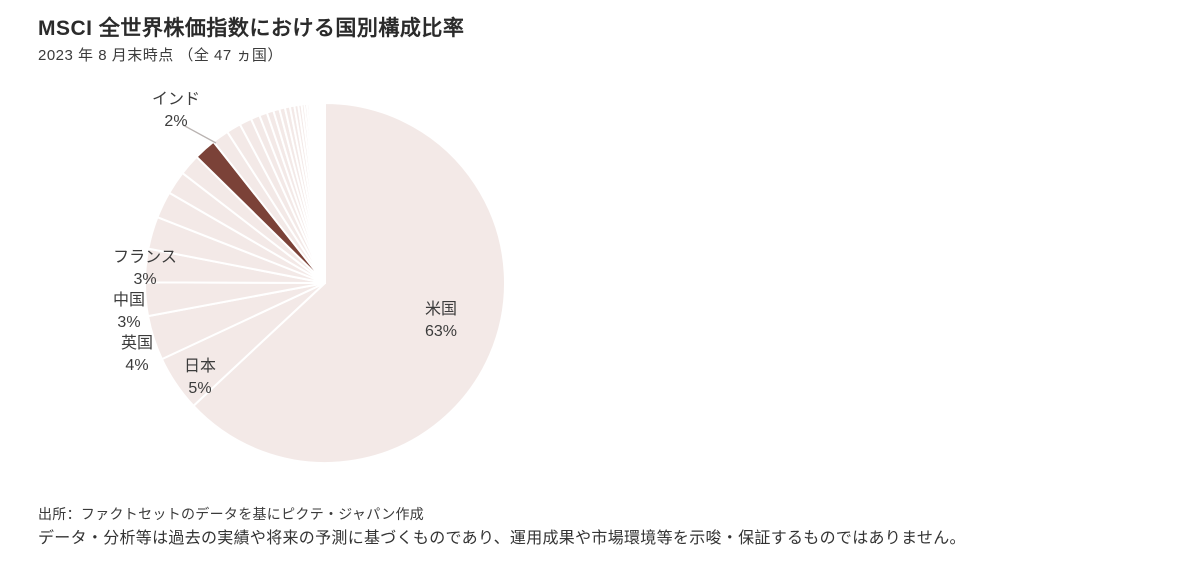  What do you see at coordinates (137, 355) in the screenshot?
I see `label-uk: 英国 4%` at bounding box center [137, 355].